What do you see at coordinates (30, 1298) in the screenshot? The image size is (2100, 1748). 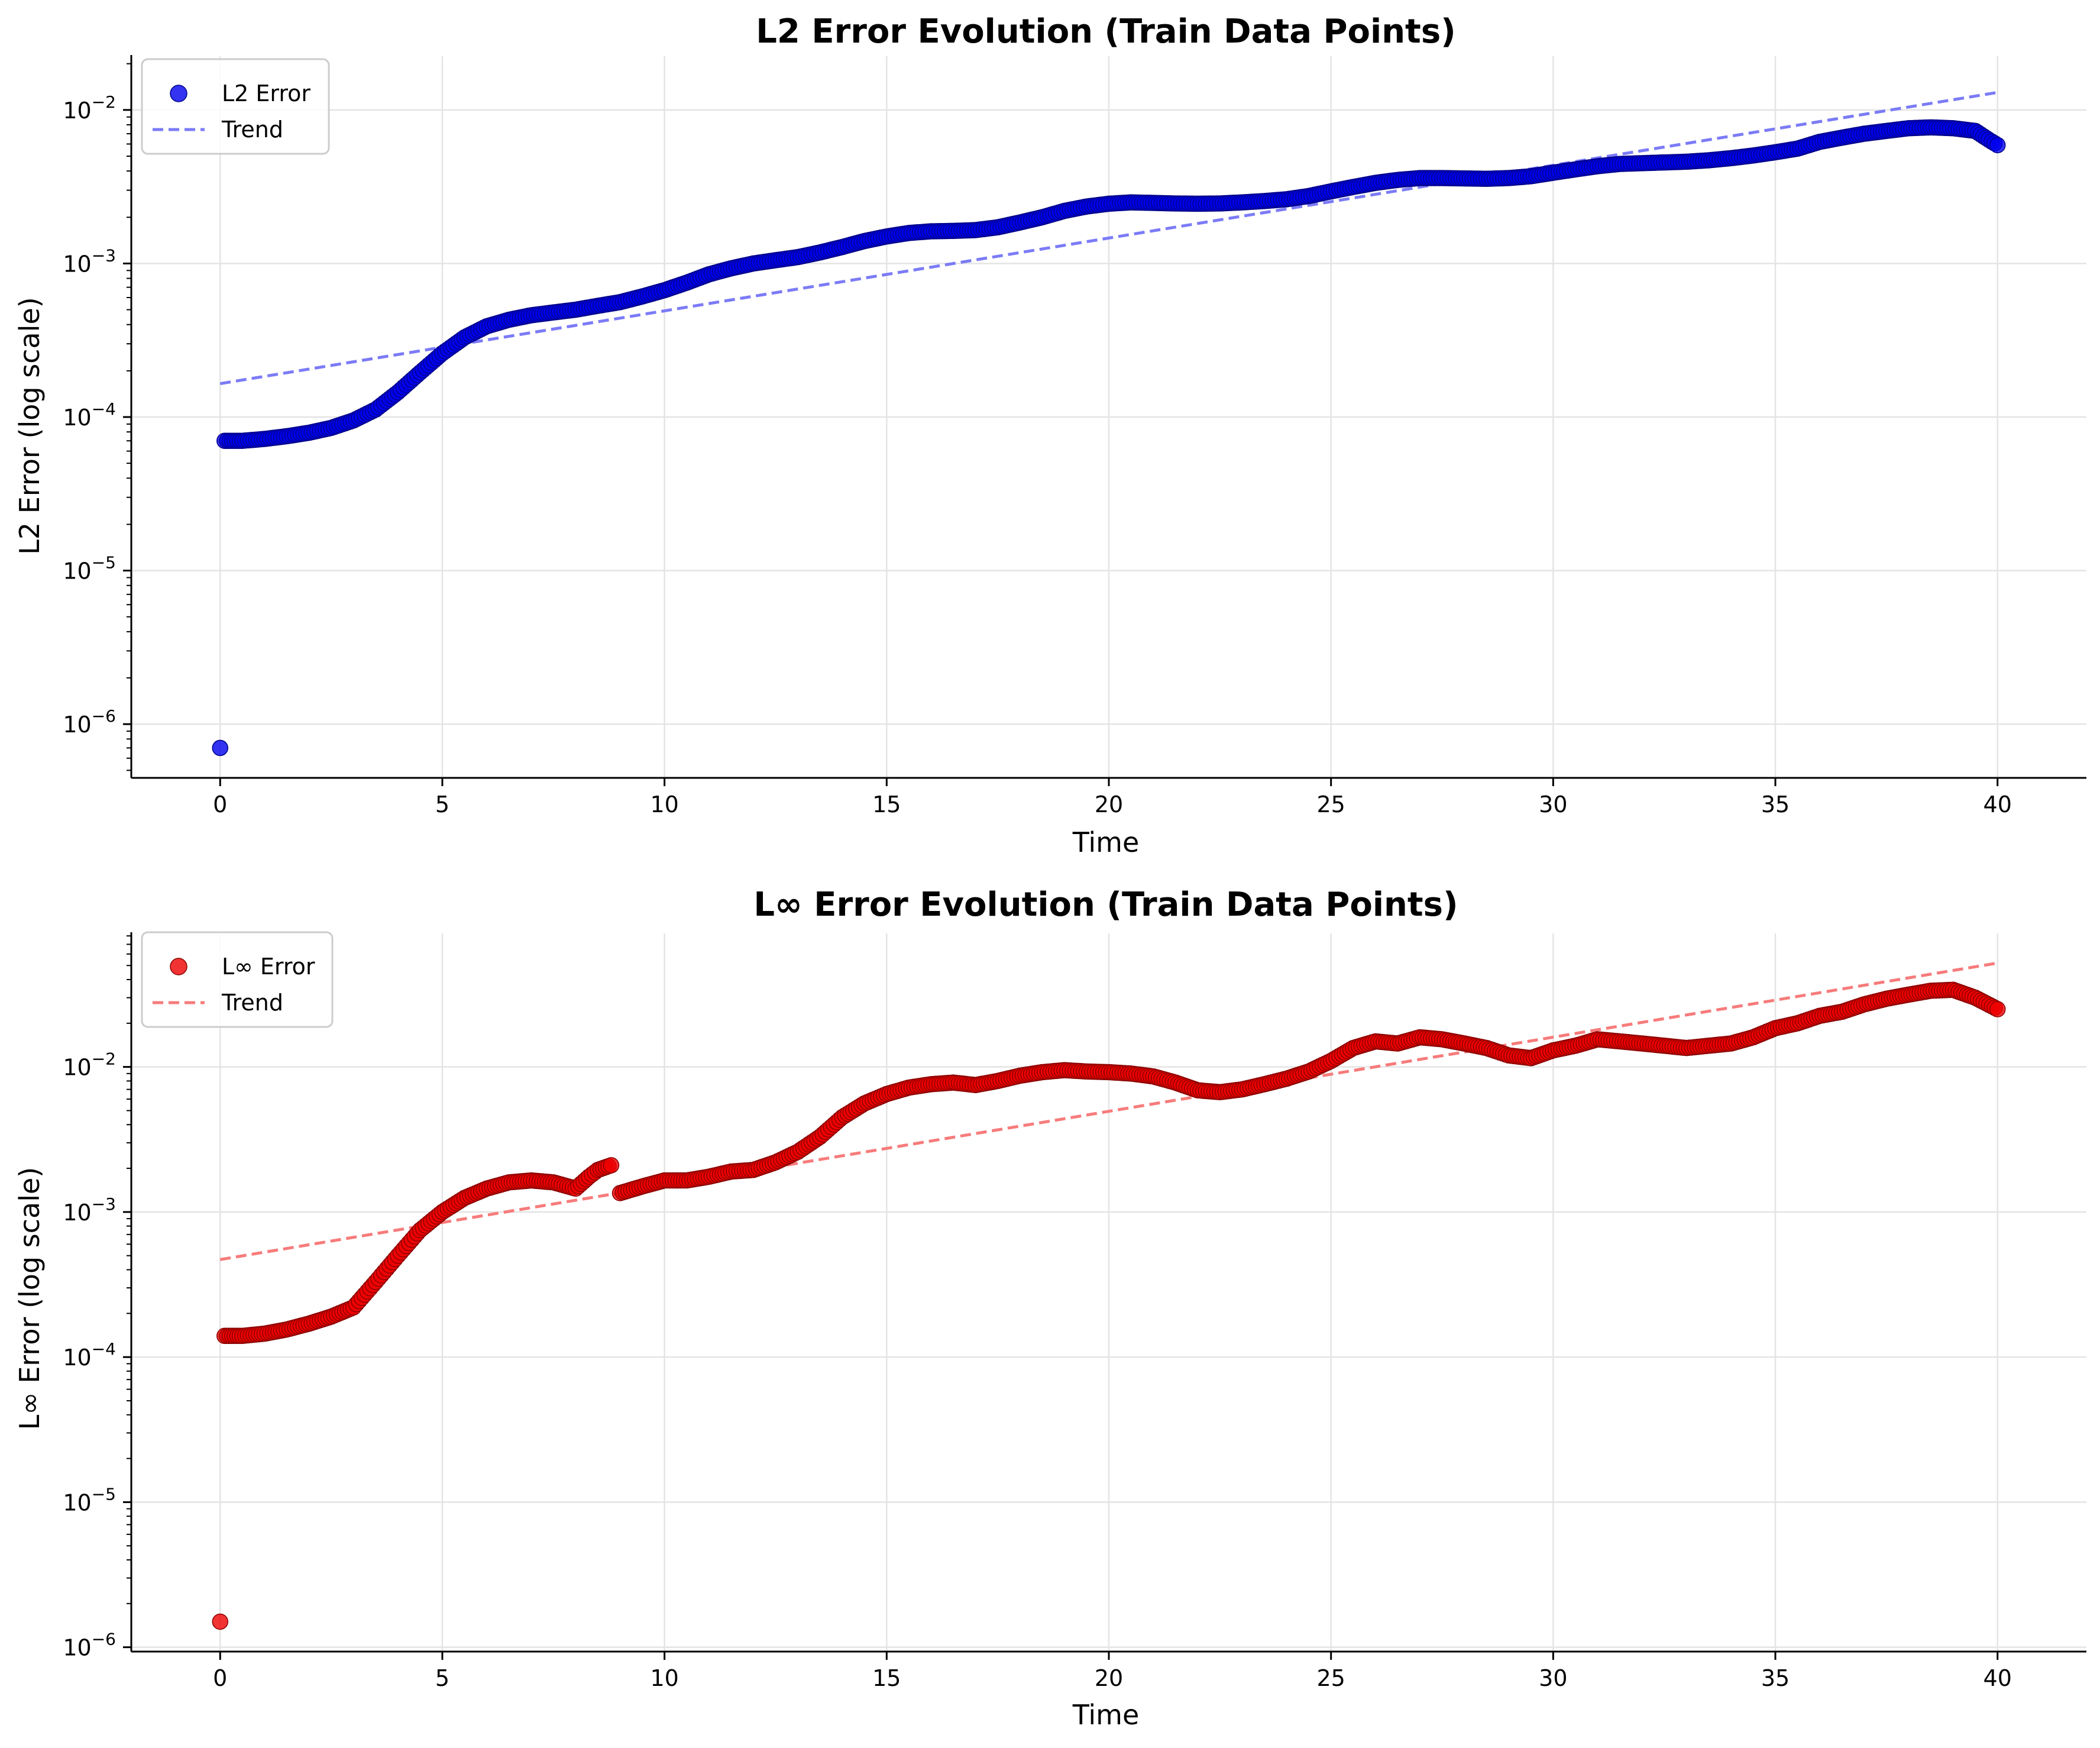 I see `y-axis-label: L∞ Error (log scale)` at bounding box center [30, 1298].